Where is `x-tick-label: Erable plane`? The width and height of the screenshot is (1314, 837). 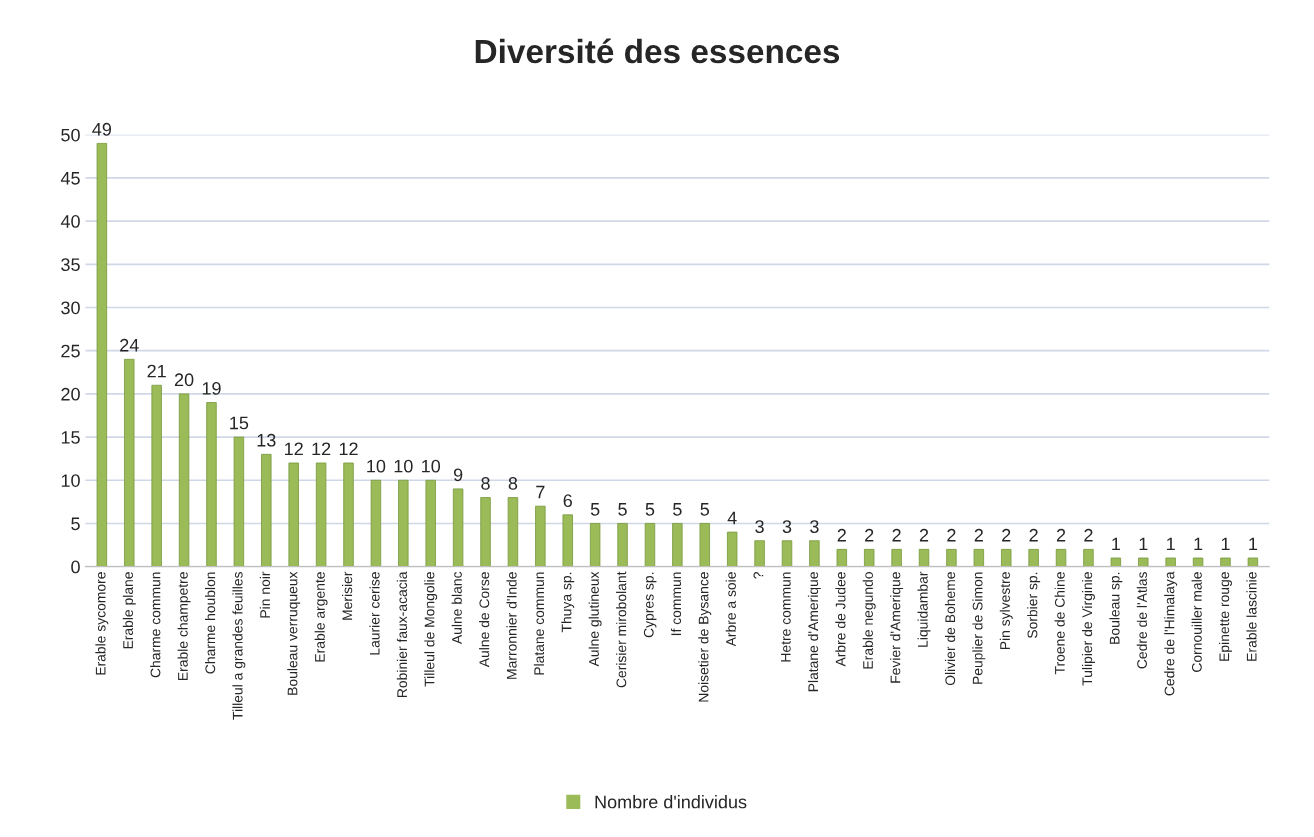 x-tick-label: Erable plane is located at coordinates (129, 610).